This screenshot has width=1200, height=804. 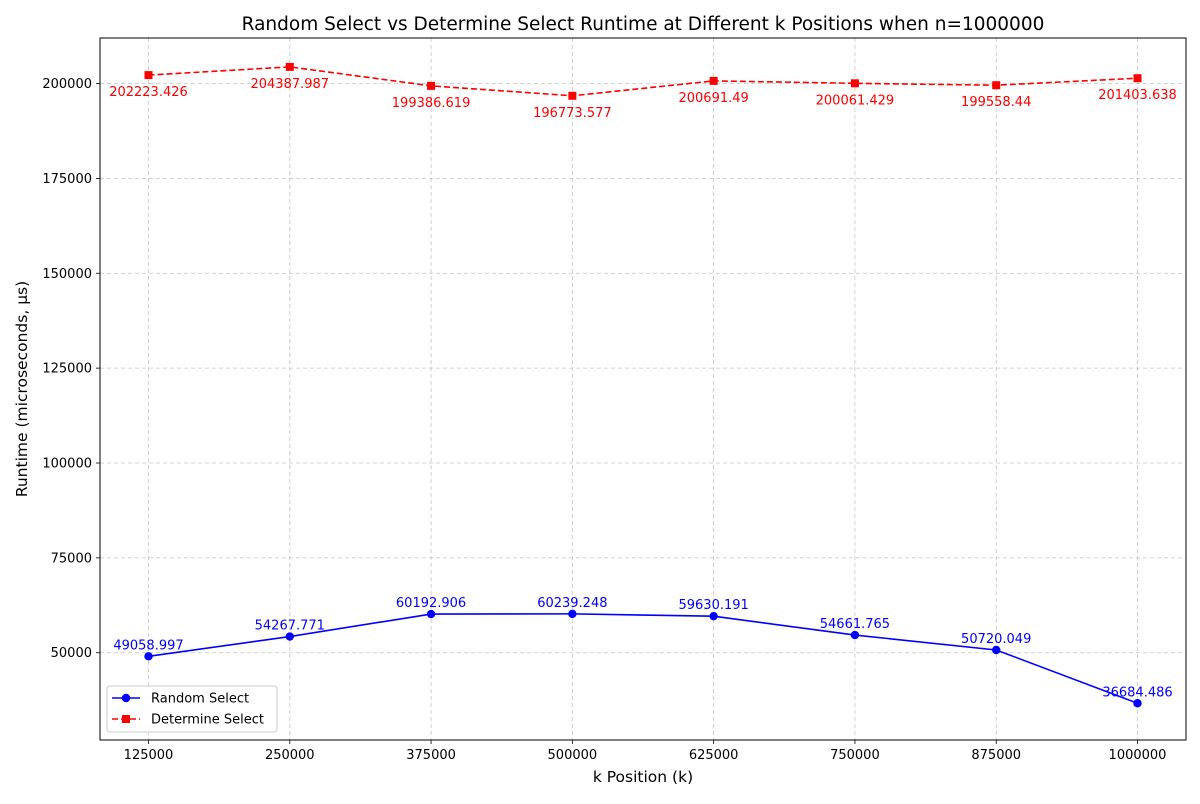 I want to click on x-tick-label: 625000, so click(x=714, y=755).